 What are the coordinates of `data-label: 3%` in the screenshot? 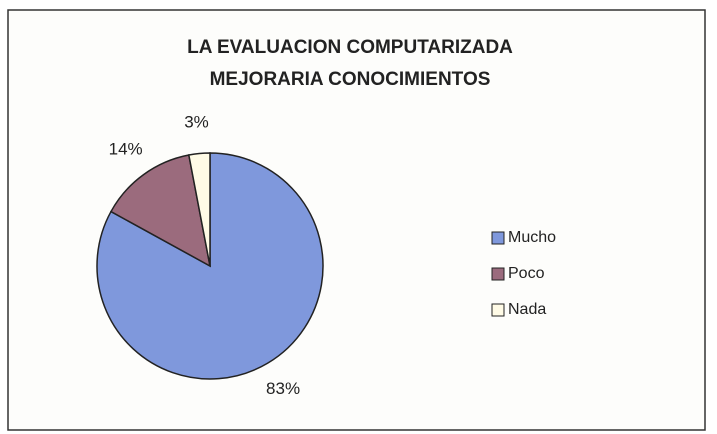 It's located at (196, 122).